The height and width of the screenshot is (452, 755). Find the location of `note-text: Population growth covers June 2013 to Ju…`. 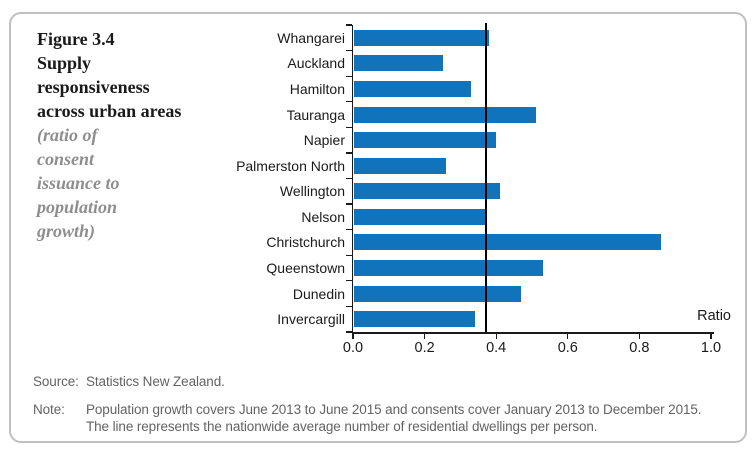

note-text: Population growth covers June 2013 to Ju… is located at coordinates (394, 418).